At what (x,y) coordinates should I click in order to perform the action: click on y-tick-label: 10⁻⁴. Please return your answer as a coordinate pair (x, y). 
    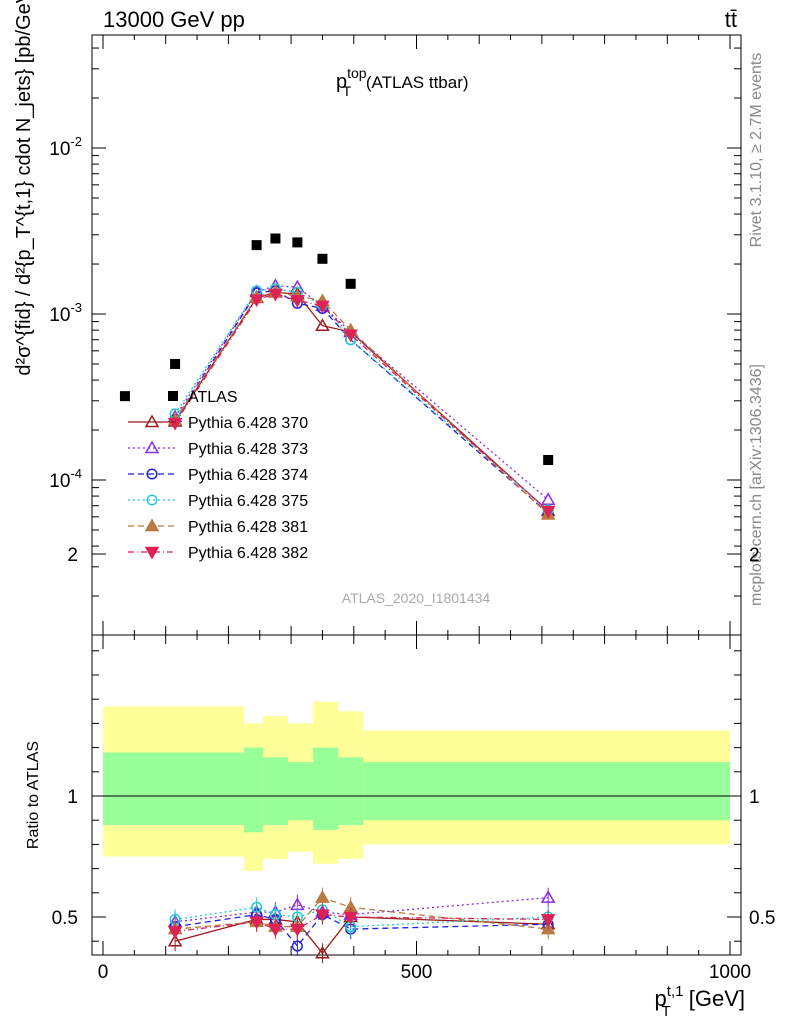
    Looking at the image, I should click on (65, 479).